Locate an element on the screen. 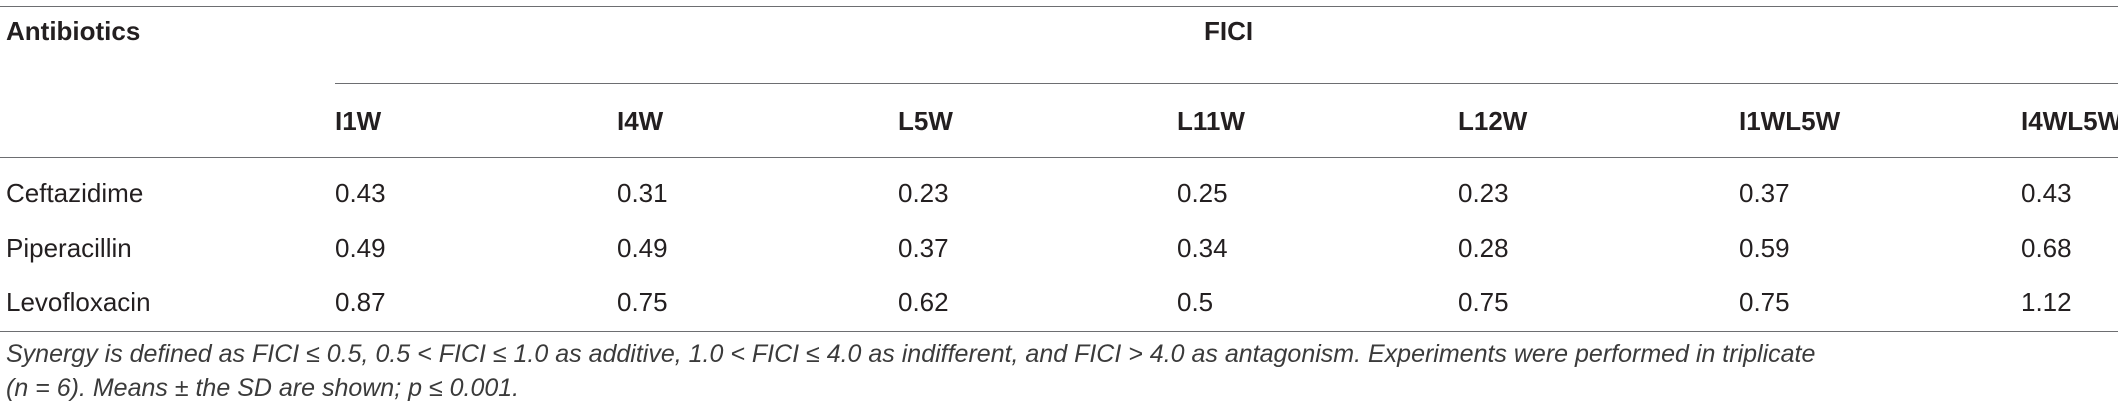  table-bottom-rule is located at coordinates (1059, 331).